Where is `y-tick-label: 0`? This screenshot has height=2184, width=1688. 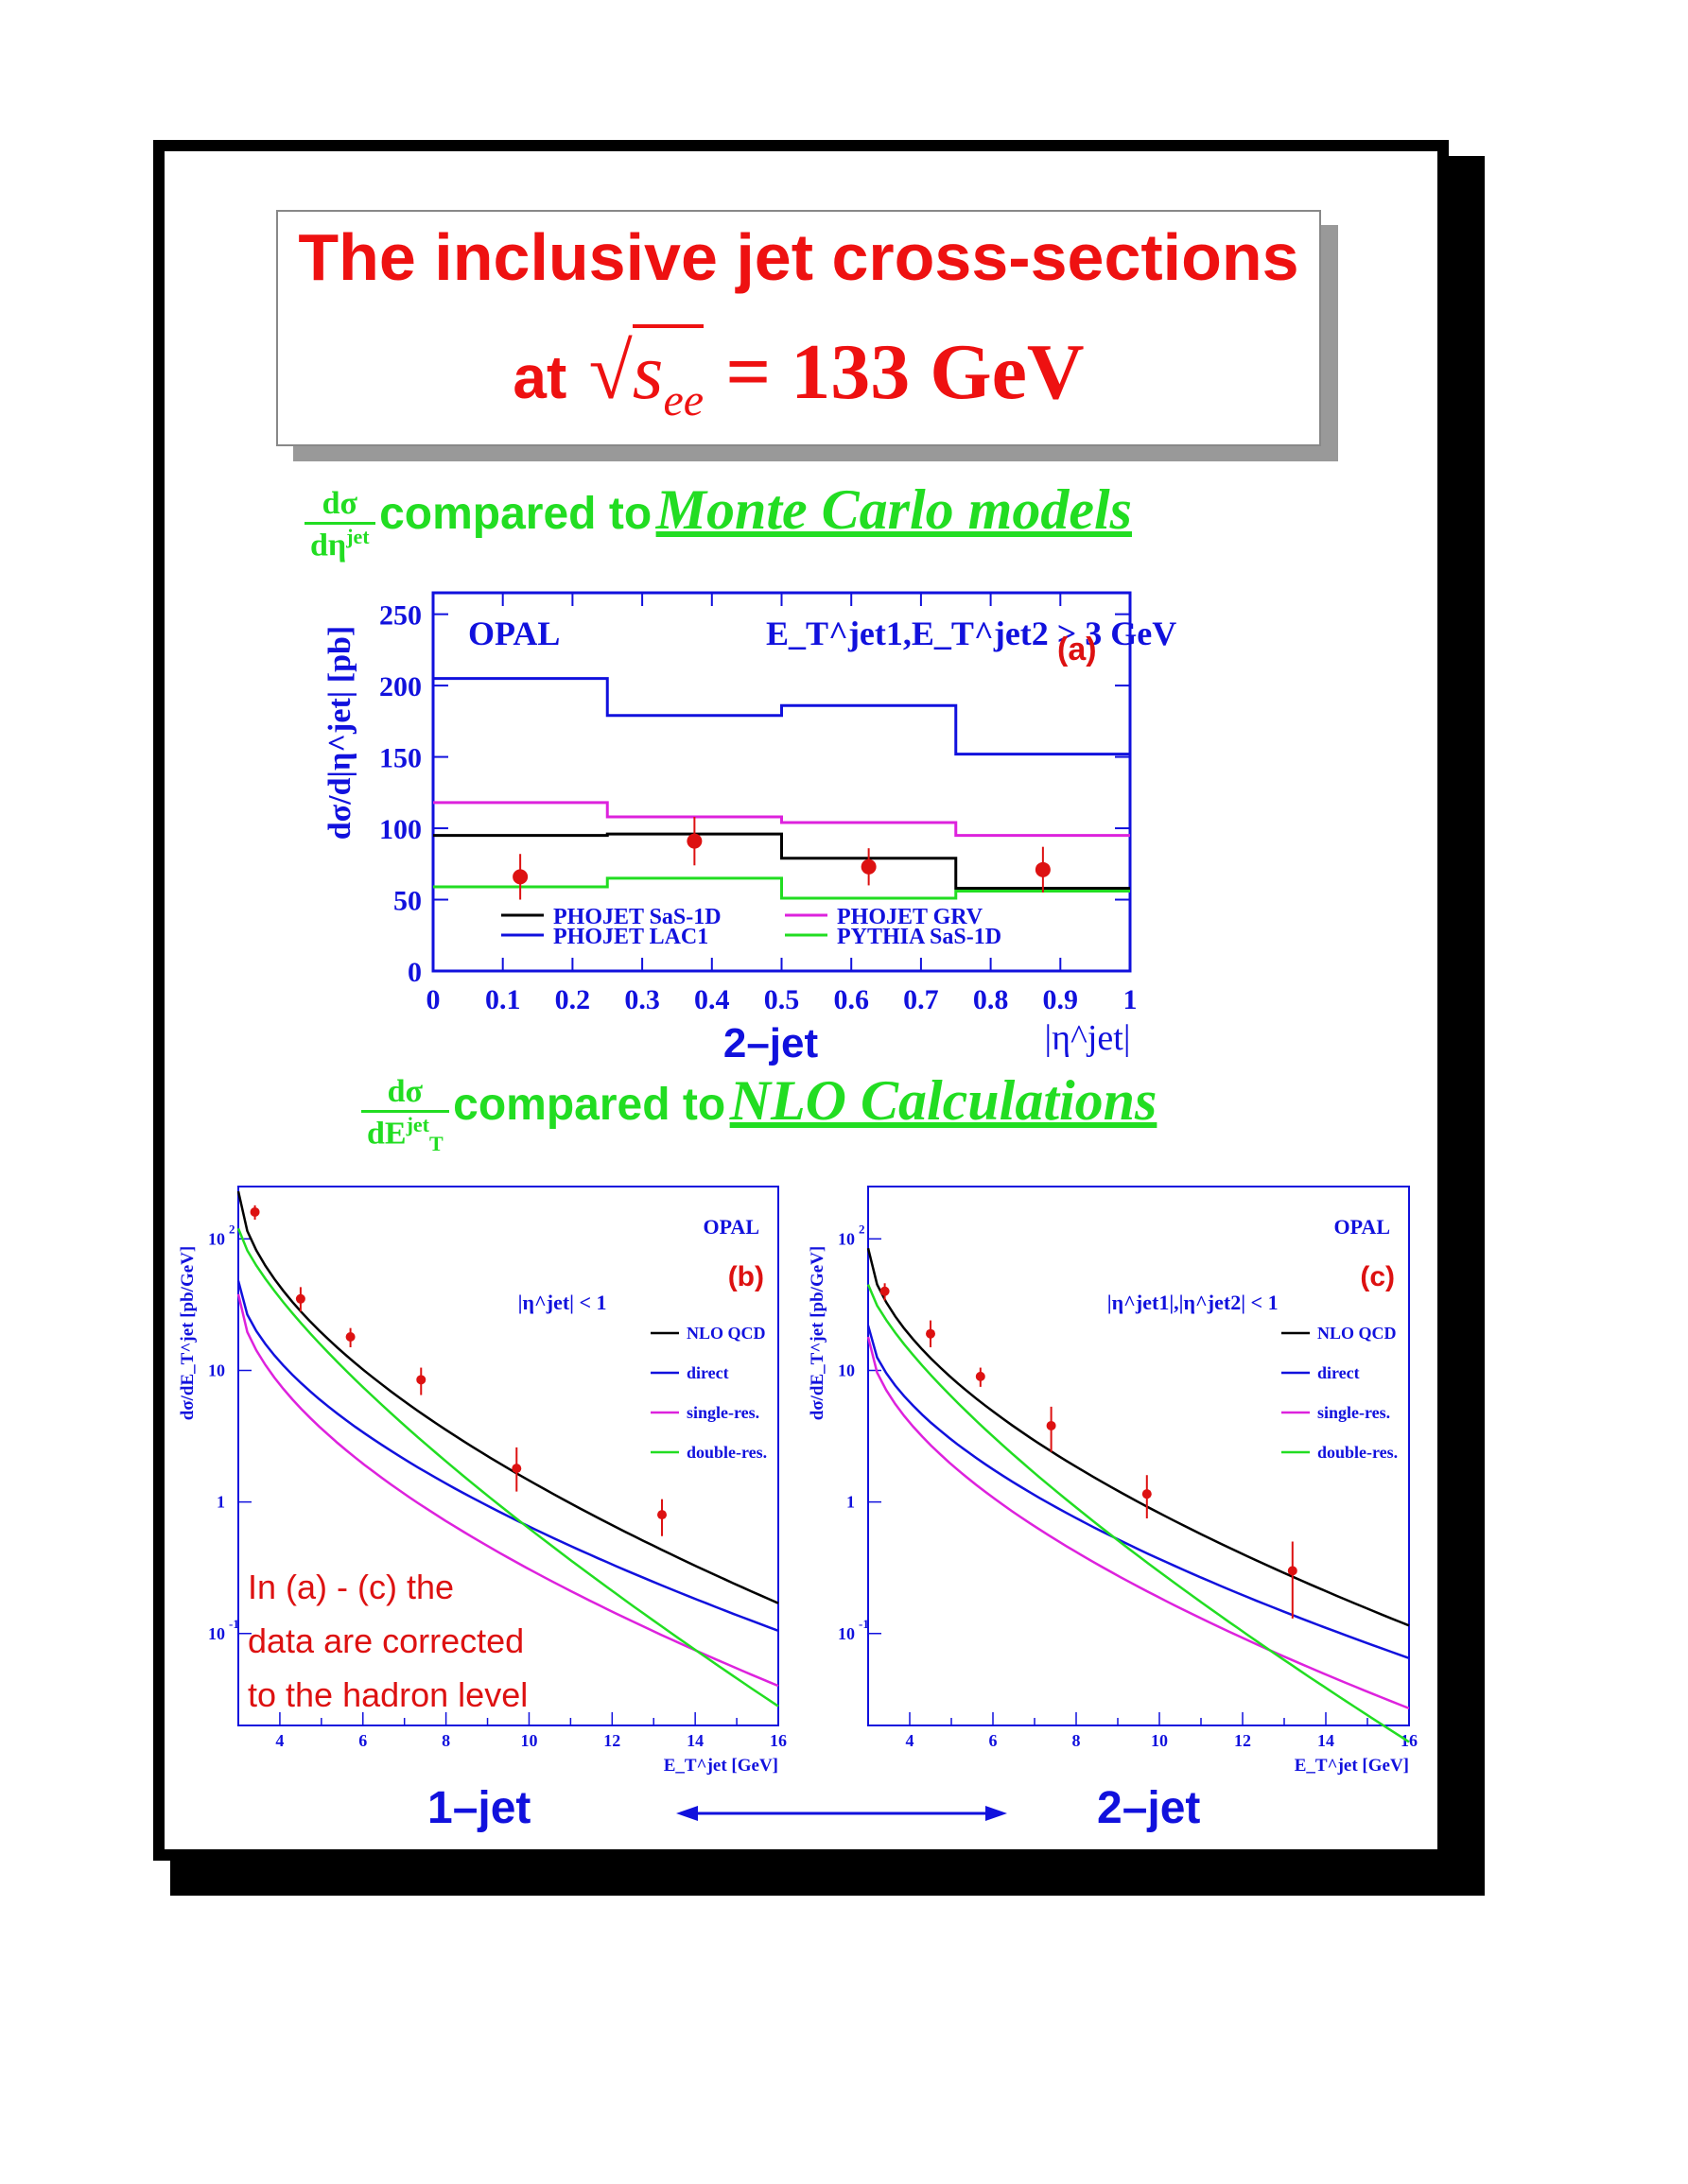
y-tick-label: 0 is located at coordinates (415, 972).